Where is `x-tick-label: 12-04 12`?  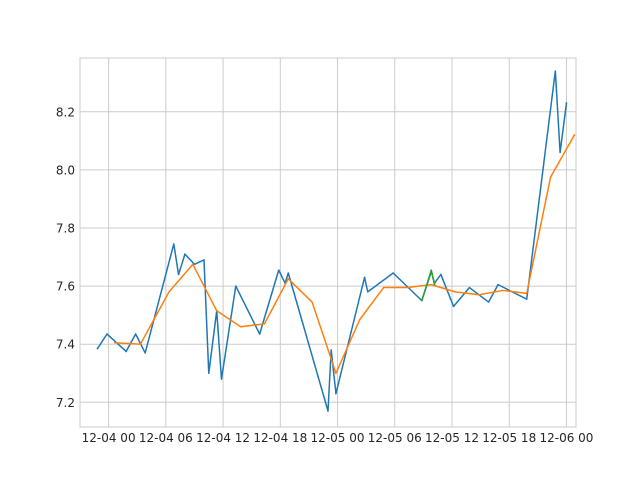 x-tick-label: 12-04 12 is located at coordinates (223, 438).